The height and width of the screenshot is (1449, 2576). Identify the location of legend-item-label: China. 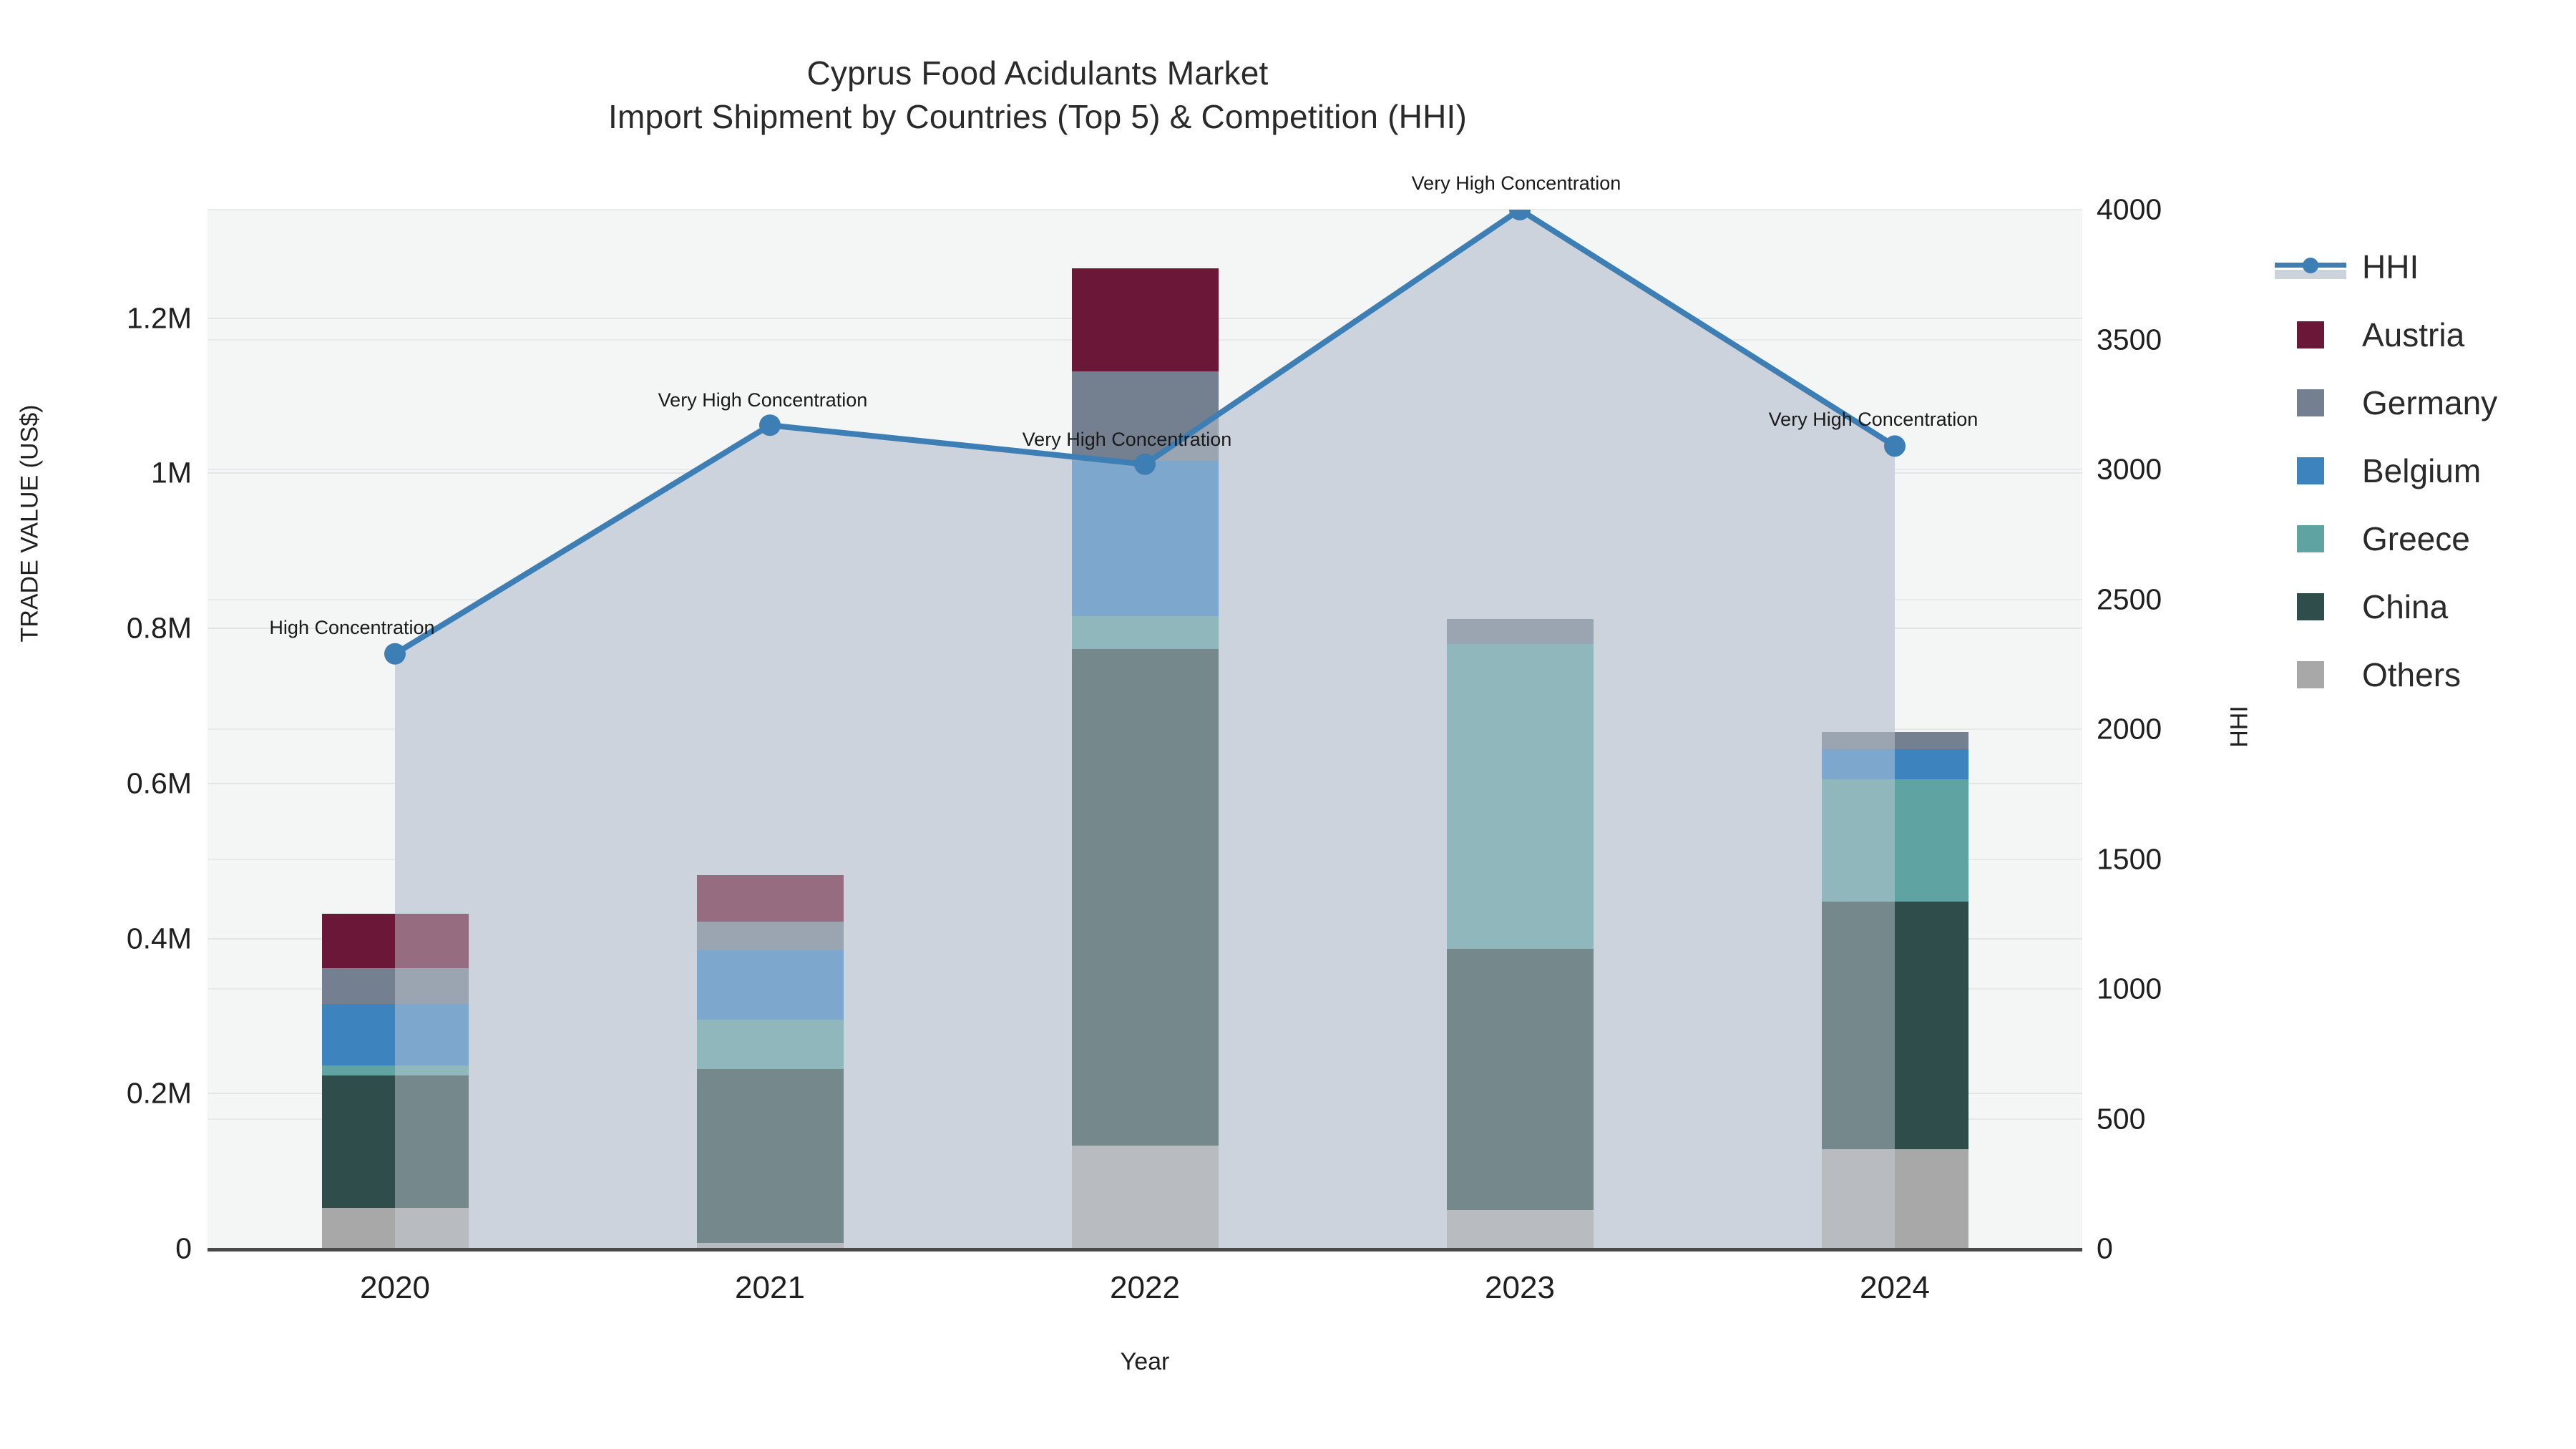
(2405, 606).